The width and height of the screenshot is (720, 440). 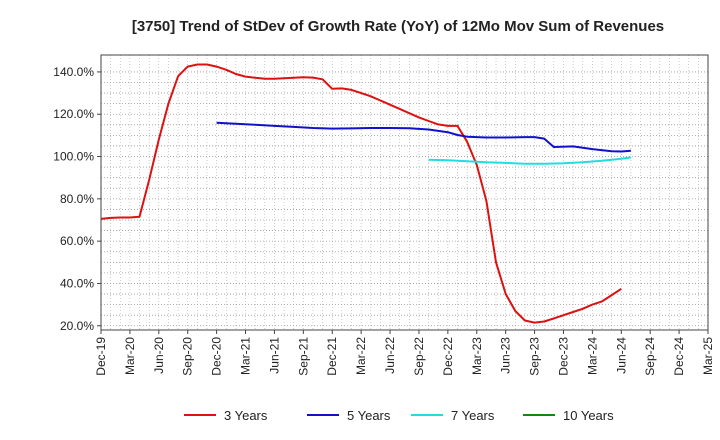 What do you see at coordinates (361, 356) in the screenshot?
I see `x-tick-label: Mar-22` at bounding box center [361, 356].